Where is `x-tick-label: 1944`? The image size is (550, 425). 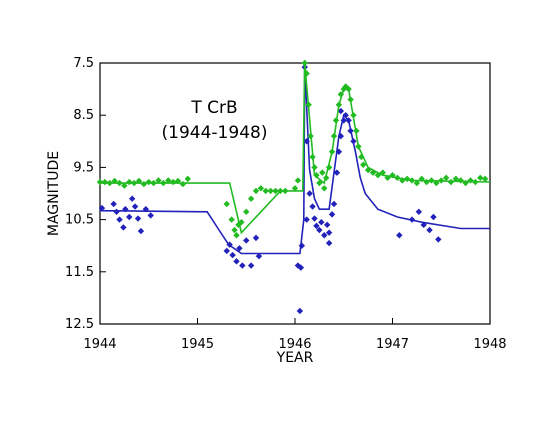 x-tick-label: 1944 is located at coordinates (99, 344).